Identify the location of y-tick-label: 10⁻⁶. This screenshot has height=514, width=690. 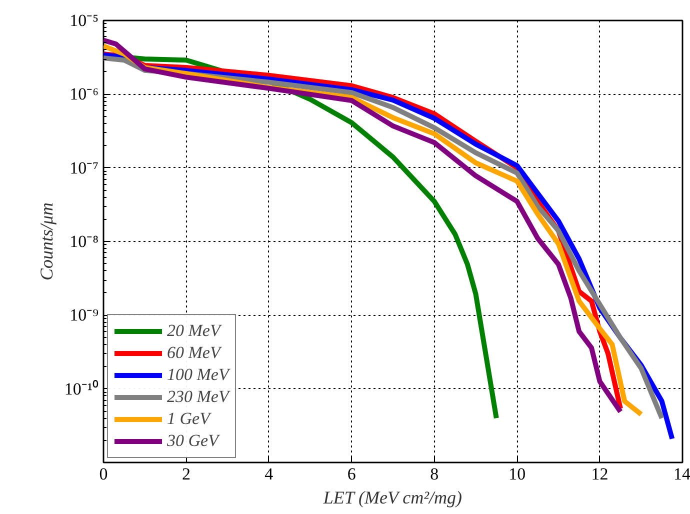
(84, 94).